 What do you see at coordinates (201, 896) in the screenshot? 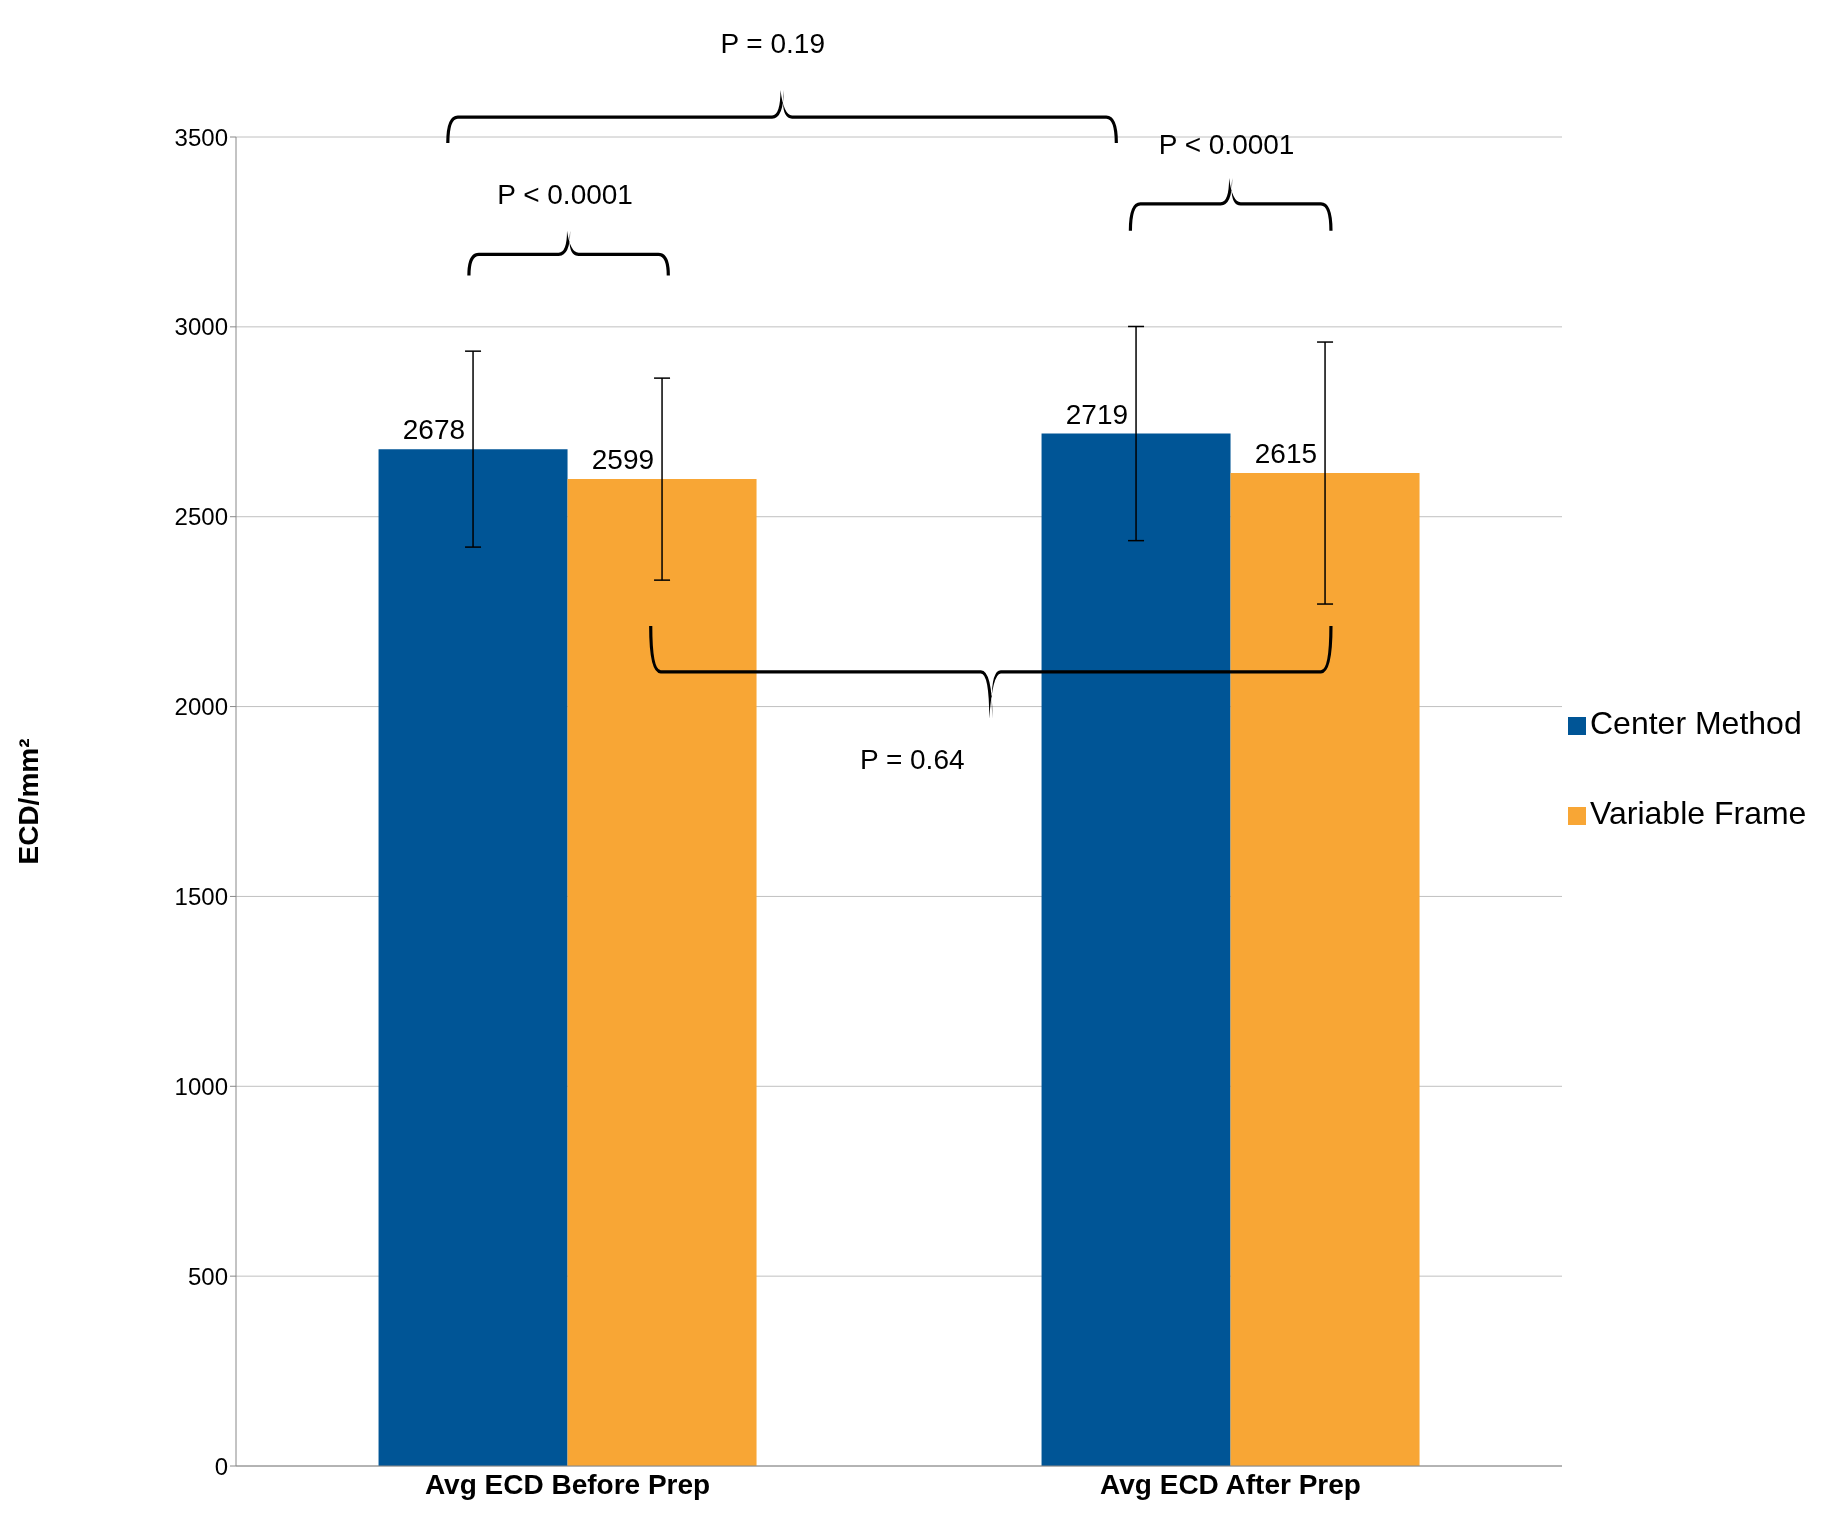
I see `y-tick-label: 1500` at bounding box center [201, 896].